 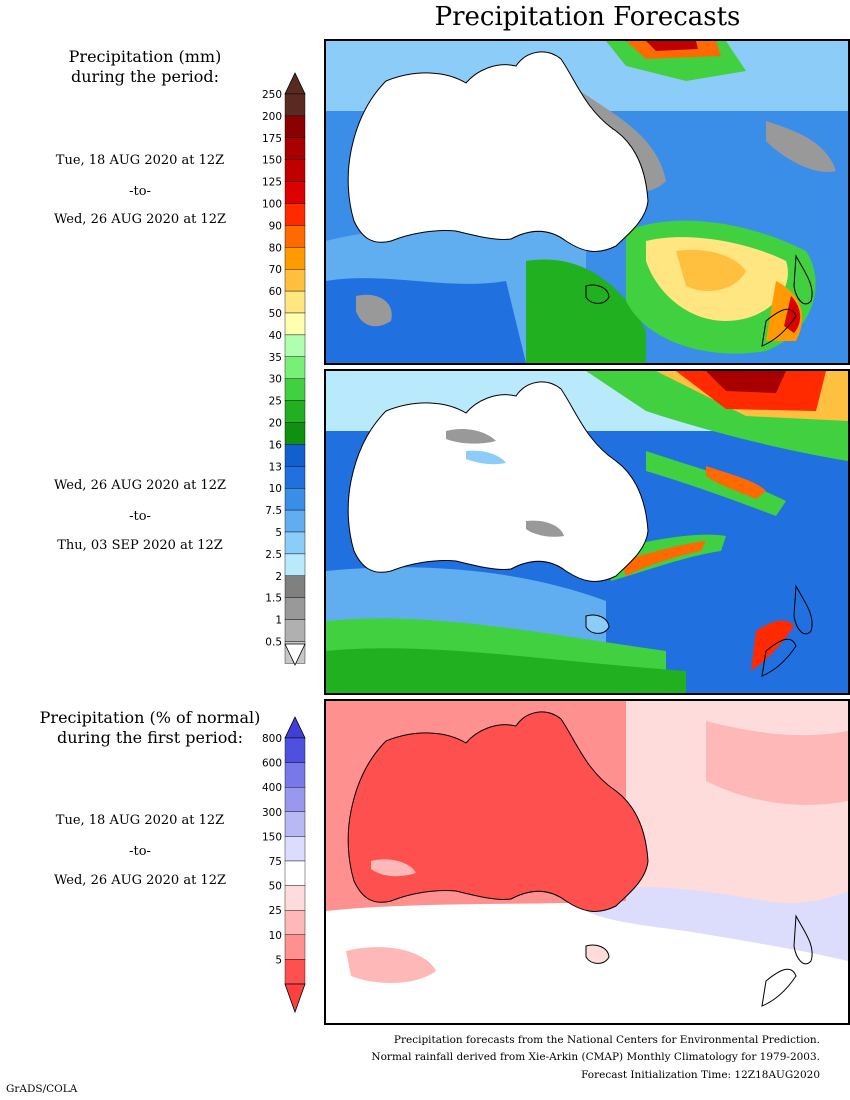 I want to click on period1-start: Tue, 18 AUG 2020 at 12Z, so click(x=140, y=160).